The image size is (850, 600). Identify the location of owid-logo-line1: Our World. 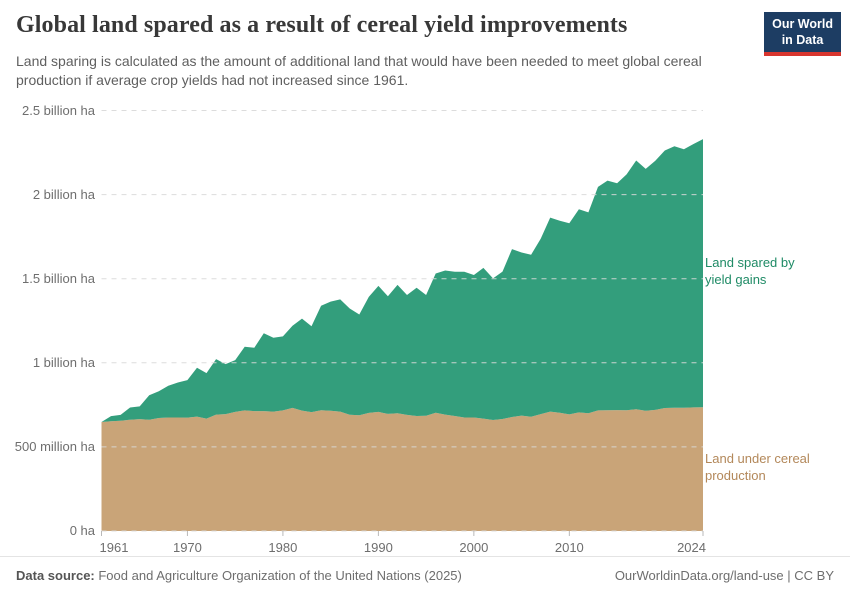
(802, 24).